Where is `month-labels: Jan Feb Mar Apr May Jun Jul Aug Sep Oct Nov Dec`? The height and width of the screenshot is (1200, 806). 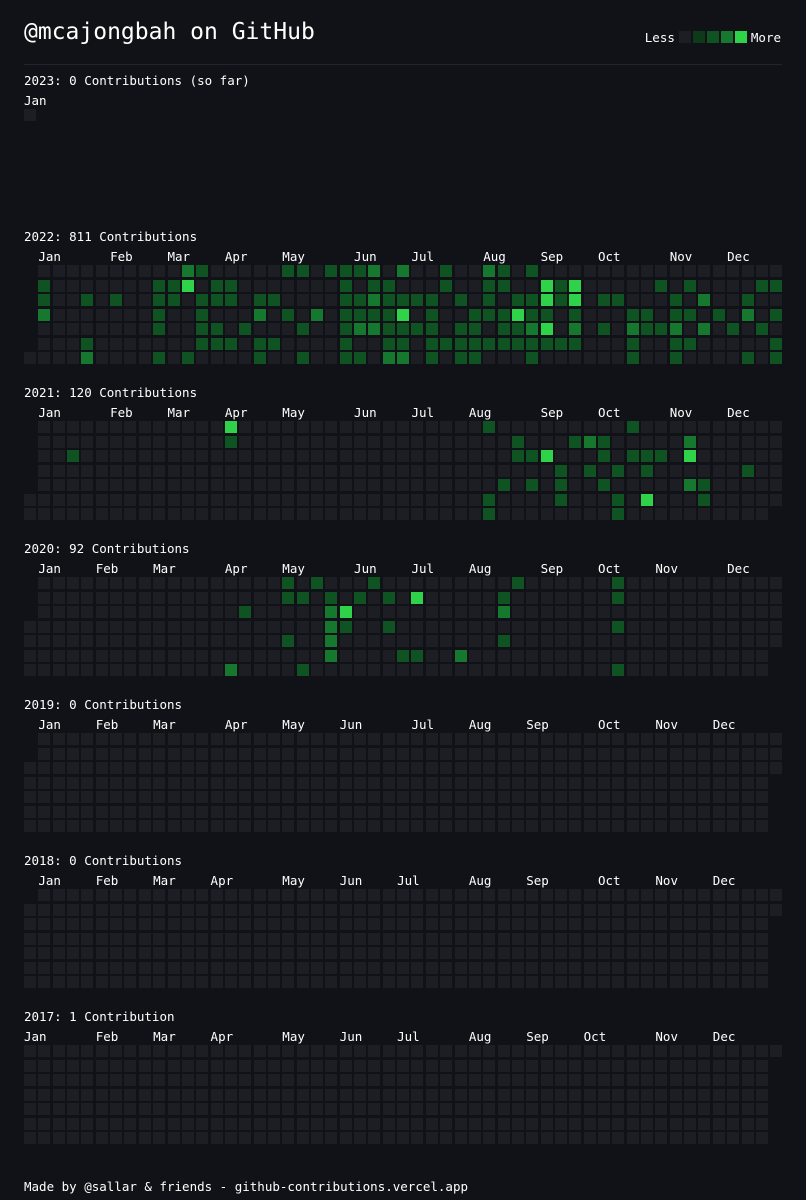
month-labels: Jan Feb Mar Apr May Jun Jul Aug Sep Oct Nov Dec is located at coordinates (404, 881).